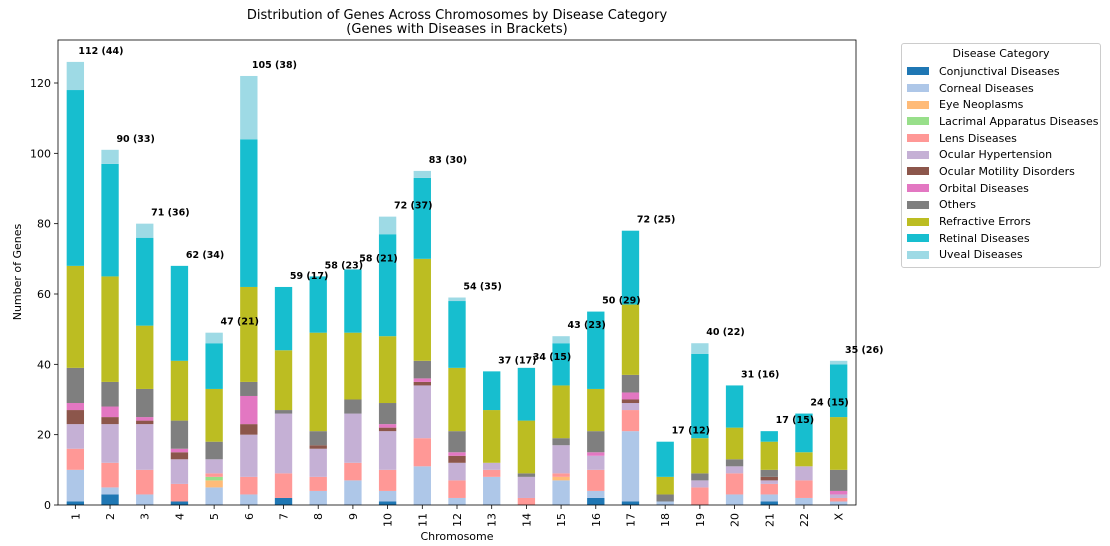 Image resolution: width=1110 pixels, height=546 pixels. Describe the element at coordinates (596, 410) in the screenshot. I see `bar-segment-16-refractive-errors` at that location.